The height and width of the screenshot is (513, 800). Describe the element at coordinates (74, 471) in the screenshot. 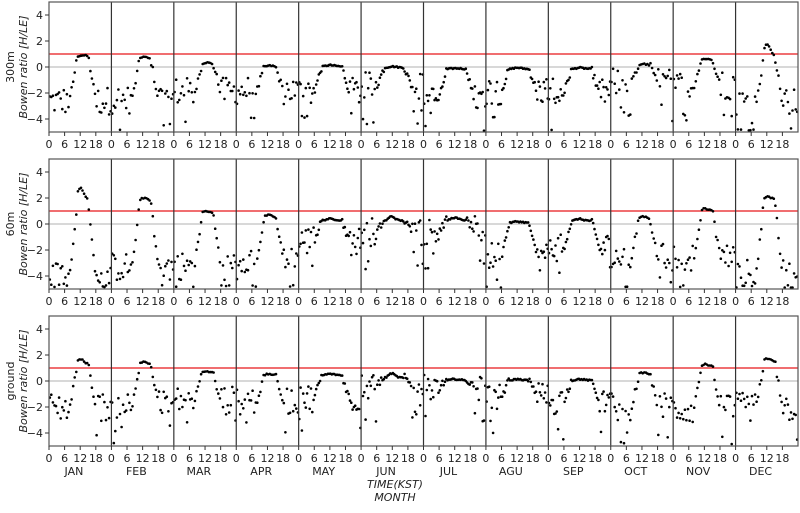

I see `month-label: JAN` at that location.